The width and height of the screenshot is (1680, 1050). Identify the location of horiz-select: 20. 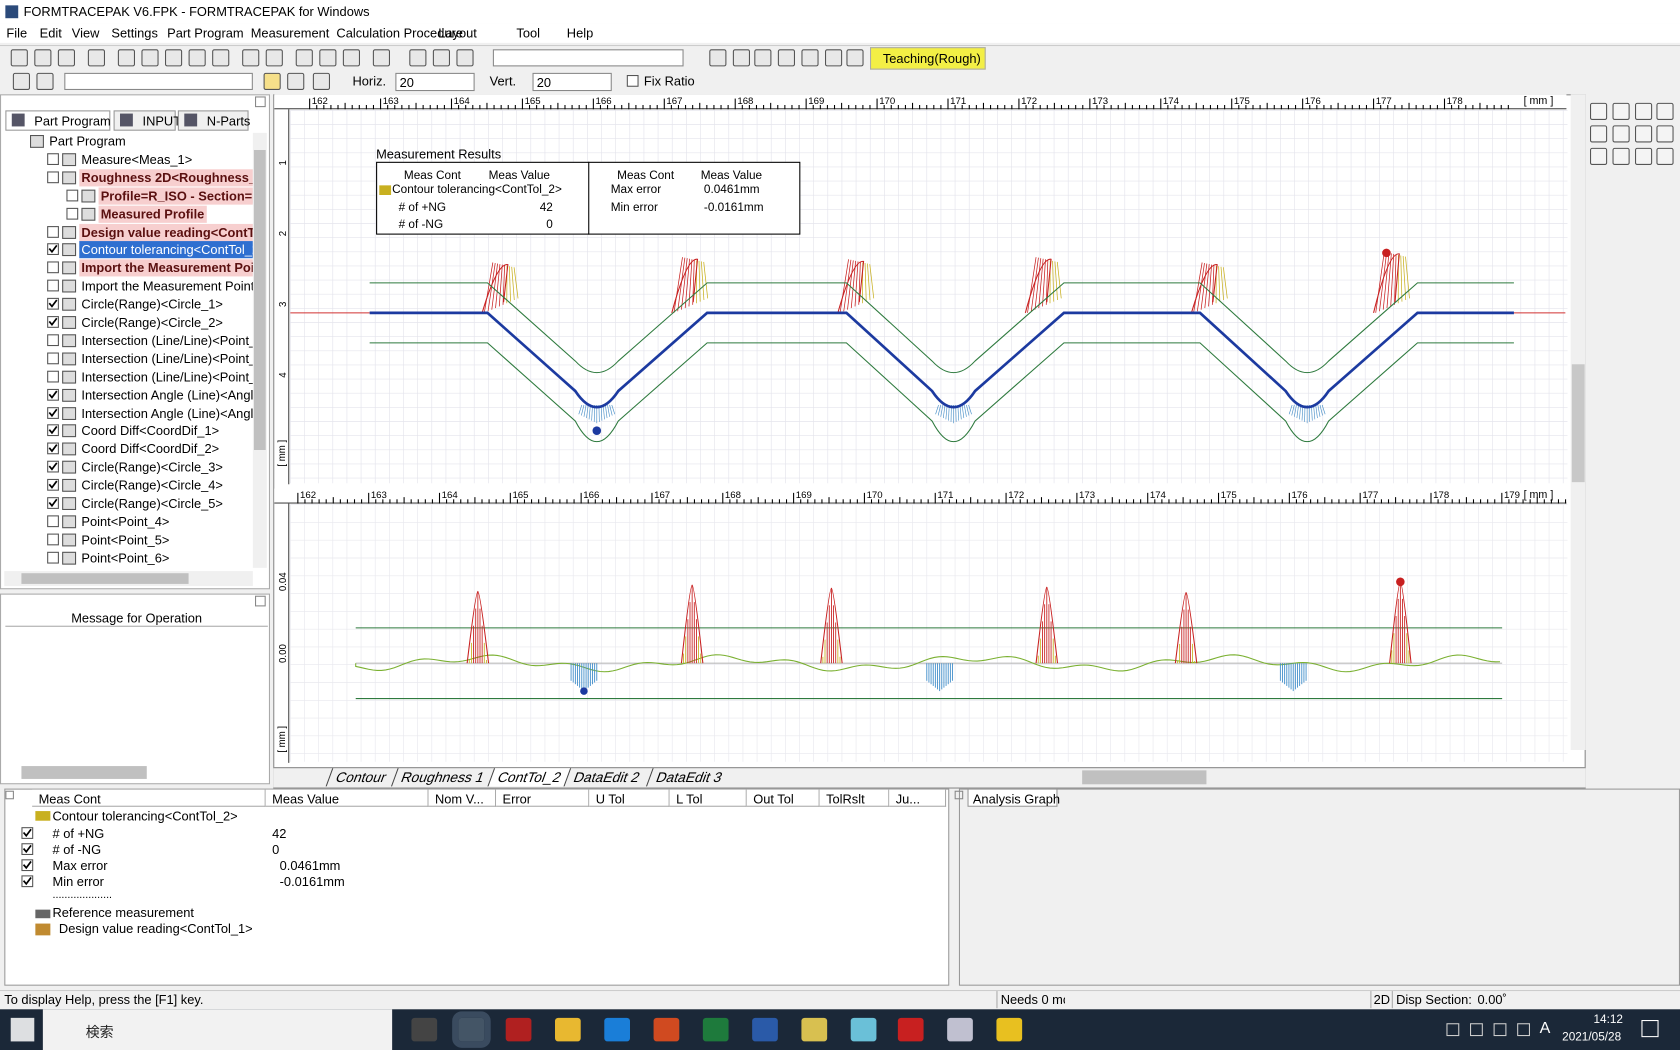
(435, 82).